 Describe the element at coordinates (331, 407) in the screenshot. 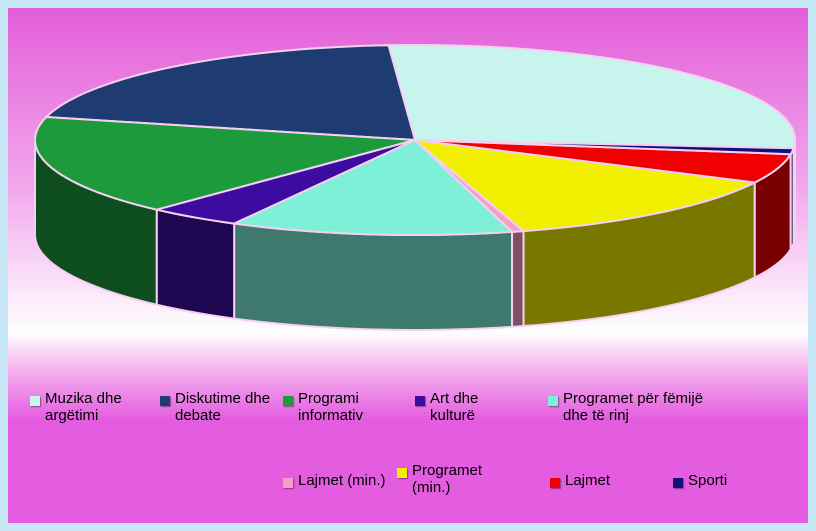

I see `legend-label: Programi informativ` at that location.